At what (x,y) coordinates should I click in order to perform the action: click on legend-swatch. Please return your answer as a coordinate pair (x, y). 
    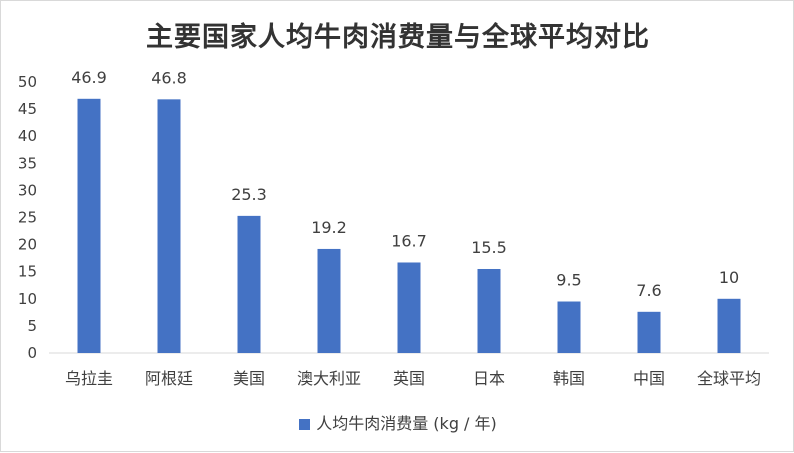
    Looking at the image, I should click on (305, 424).